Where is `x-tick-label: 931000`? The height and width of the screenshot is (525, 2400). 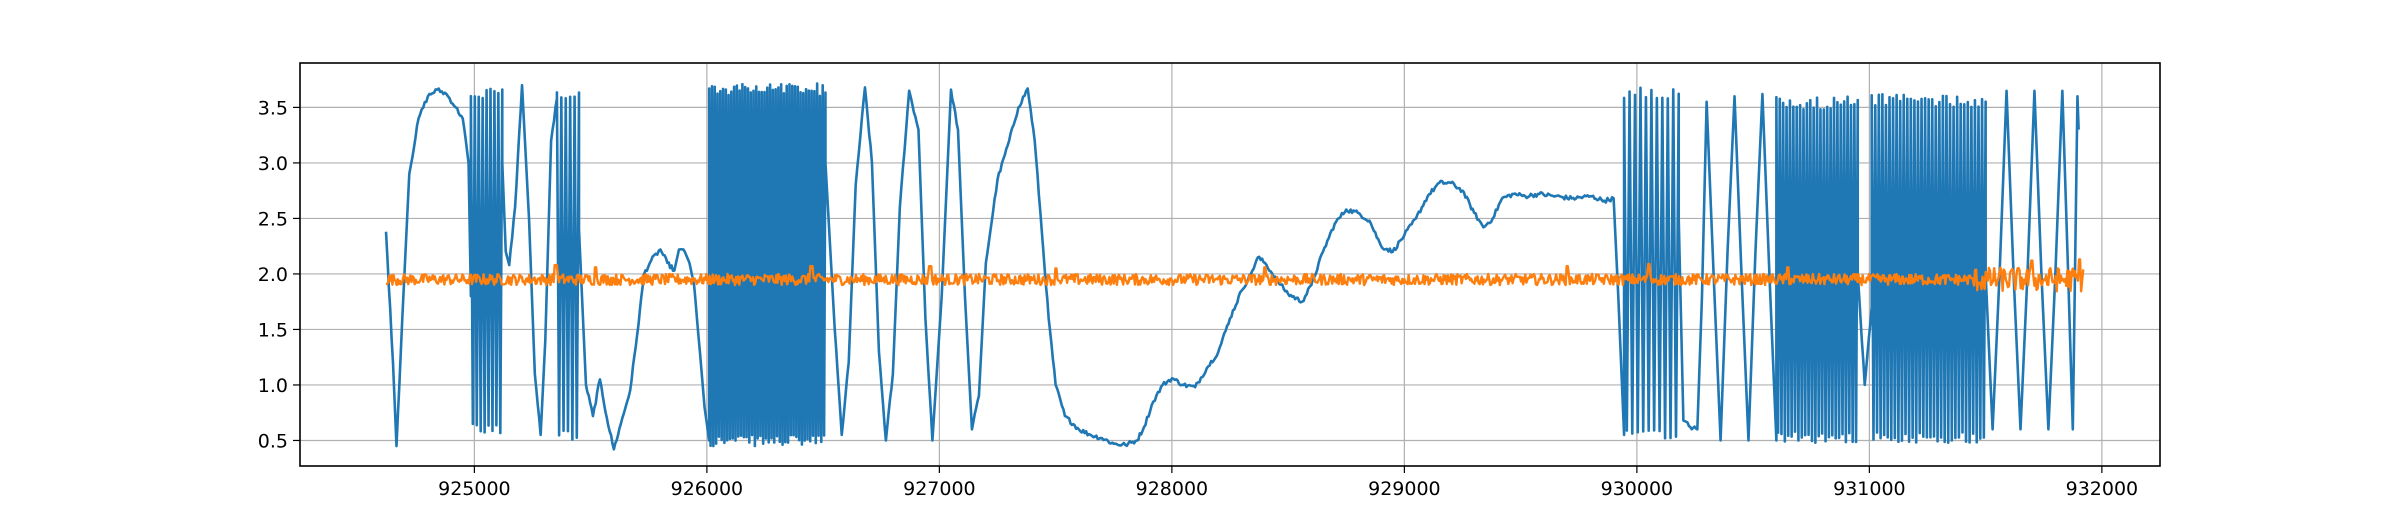
x-tick-label: 931000 is located at coordinates (1869, 489).